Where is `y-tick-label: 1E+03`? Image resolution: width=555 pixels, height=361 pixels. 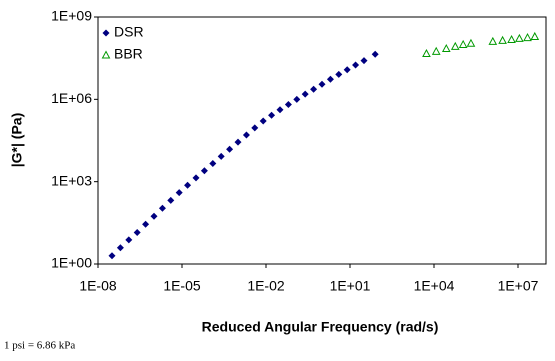 y-tick-label: 1E+03 is located at coordinates (71, 180).